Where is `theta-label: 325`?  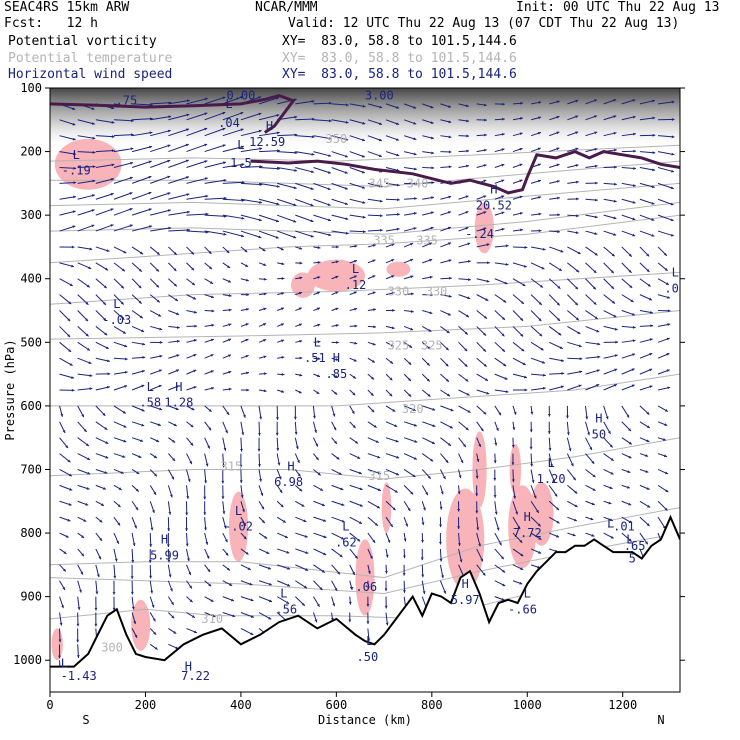 theta-label: 325 is located at coordinates (432, 345).